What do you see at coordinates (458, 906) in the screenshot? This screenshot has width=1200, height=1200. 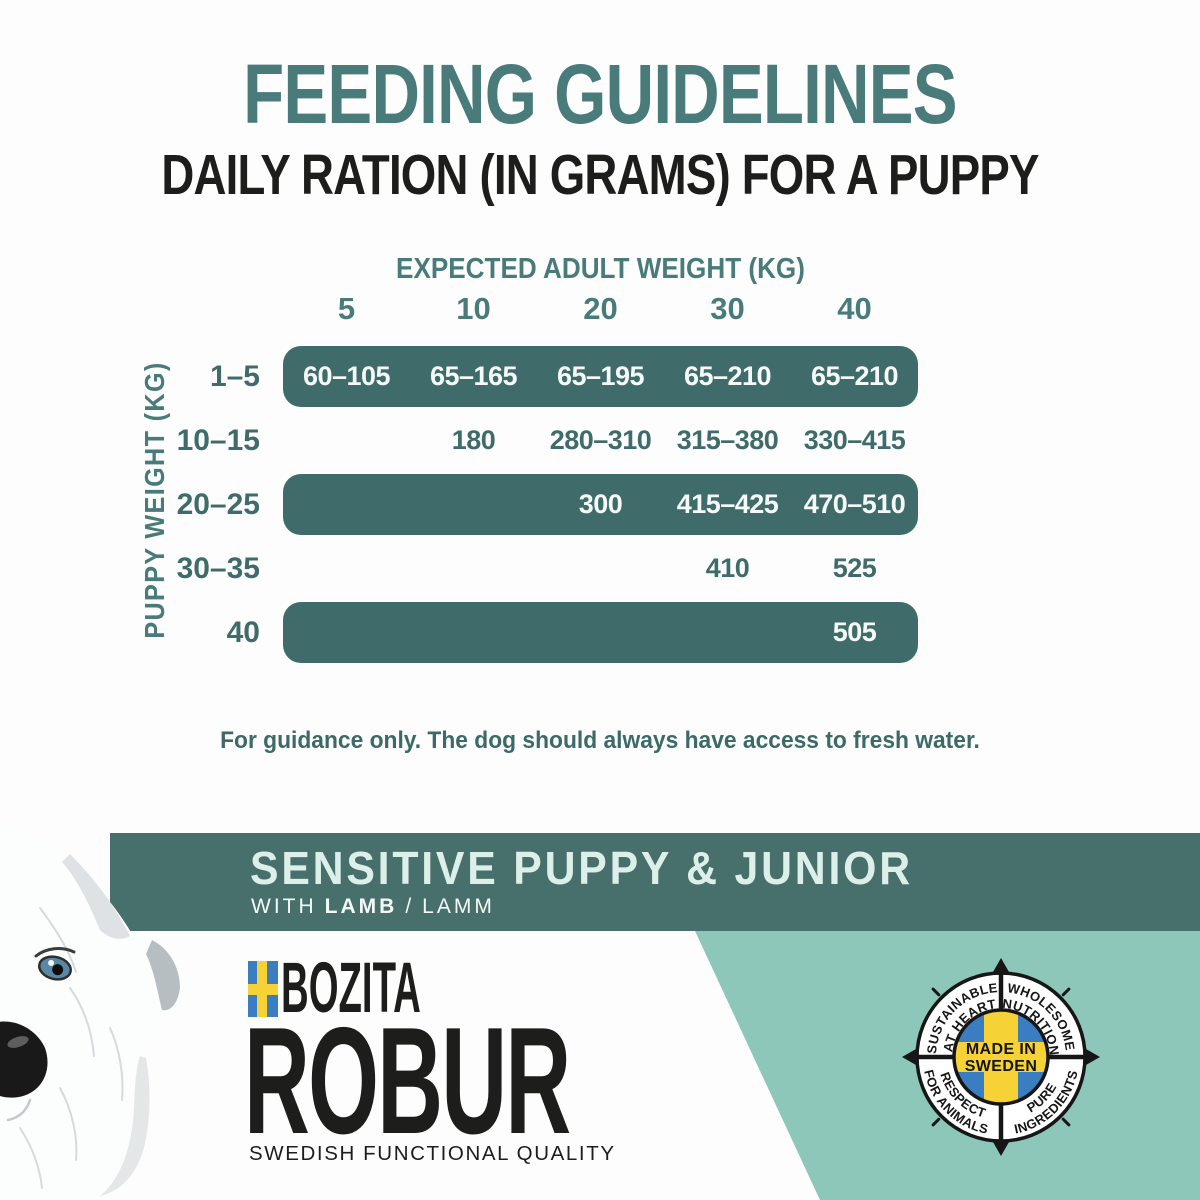 I see `variant-name-alt: LAMM` at bounding box center [458, 906].